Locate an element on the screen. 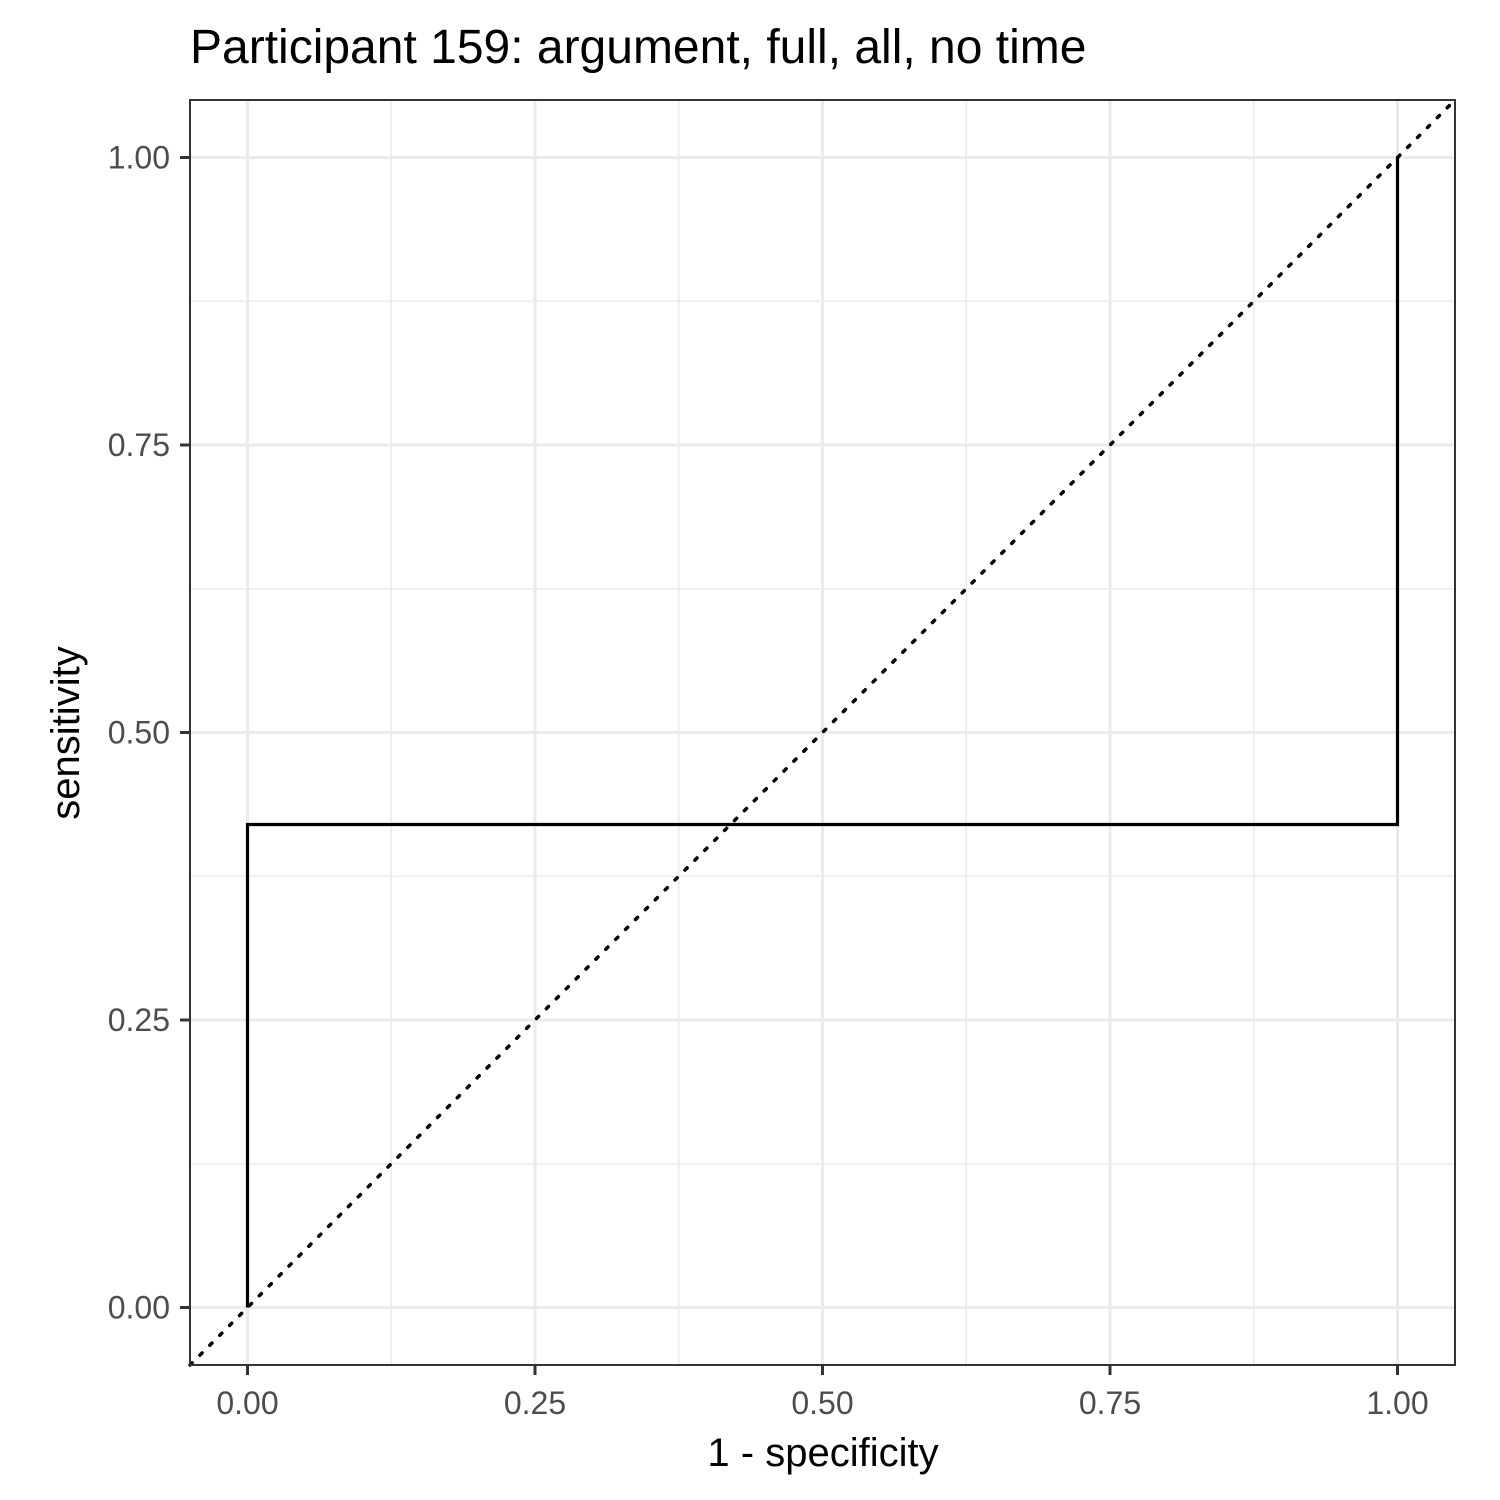  y-tick-label: 1.00 is located at coordinates (139, 158).